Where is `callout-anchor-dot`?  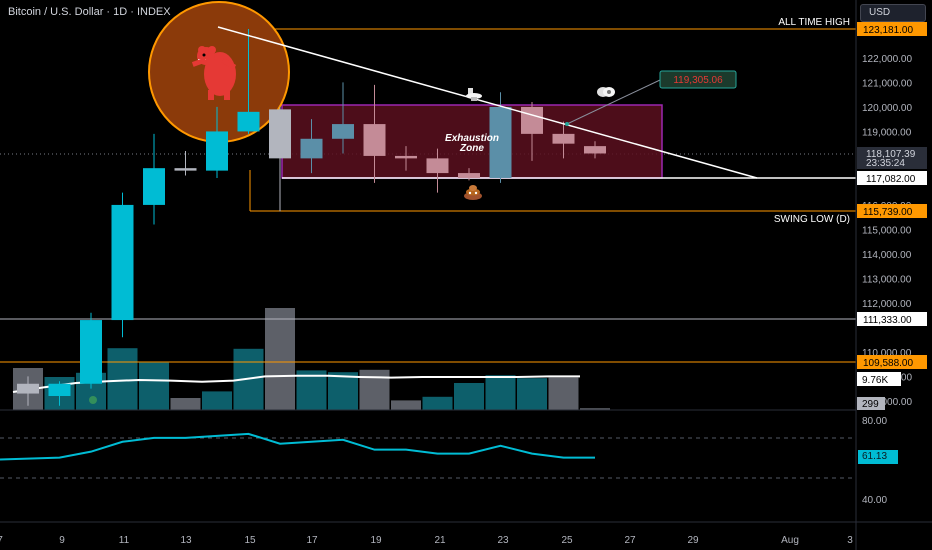
callout-anchor-dot is located at coordinates (567, 124).